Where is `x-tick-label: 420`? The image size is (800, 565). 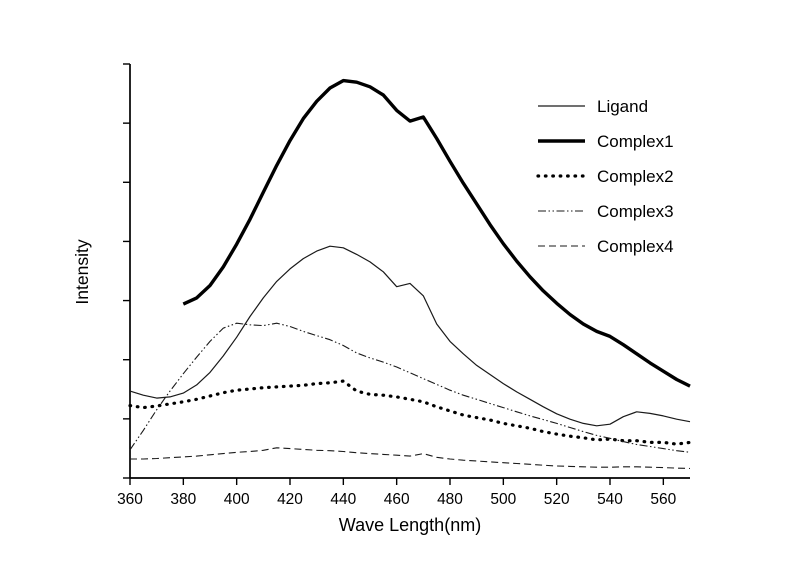 x-tick-label: 420 is located at coordinates (290, 499).